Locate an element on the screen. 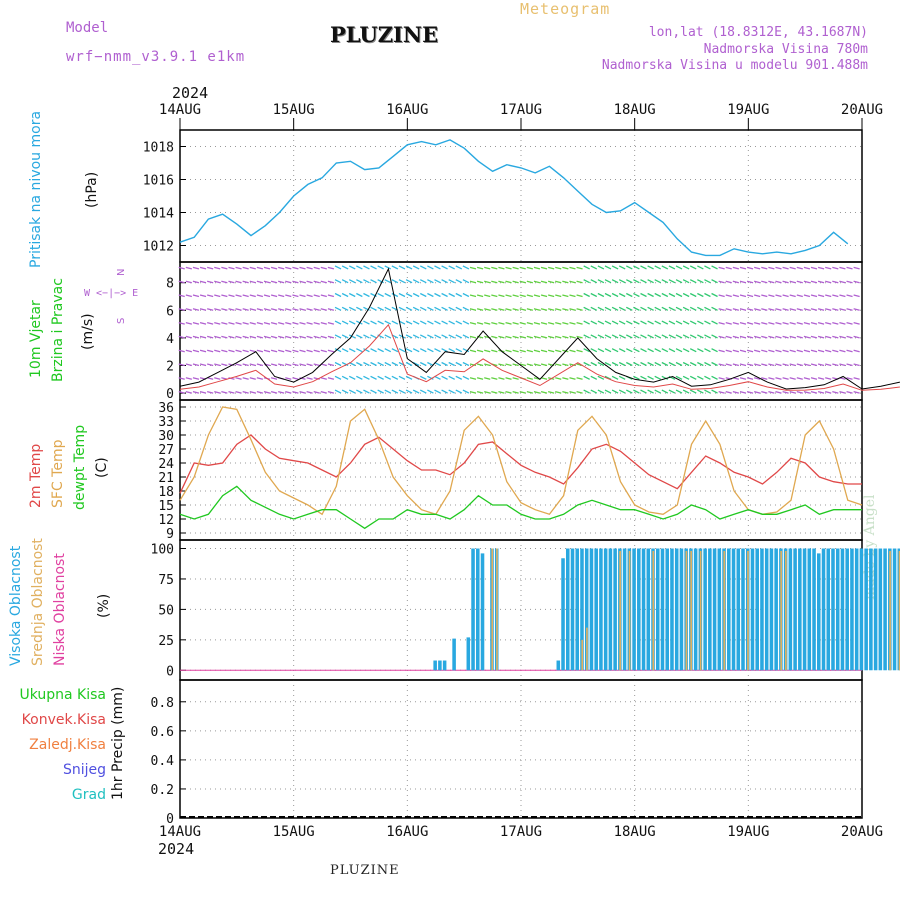 Image resolution: width=900 pixels, height=900 pixels. y-tick-label: 8 is located at coordinates (170, 284).